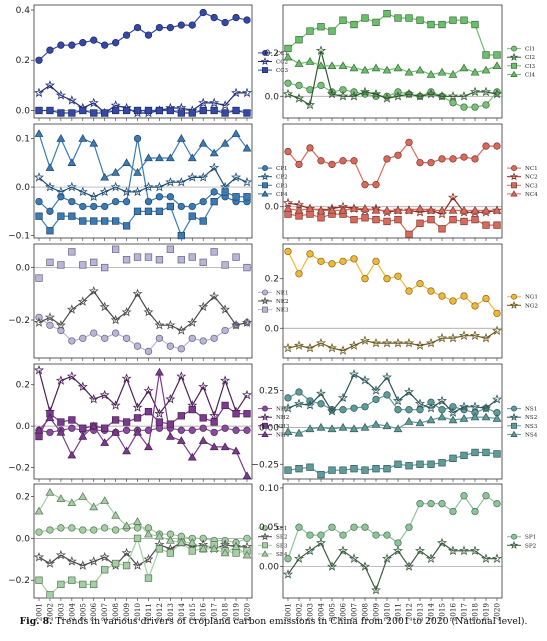 This screenshot has width=547, height=641. Describe the element at coordinates (530, 50) in the screenshot. I see `legend-label: CI1` at that location.